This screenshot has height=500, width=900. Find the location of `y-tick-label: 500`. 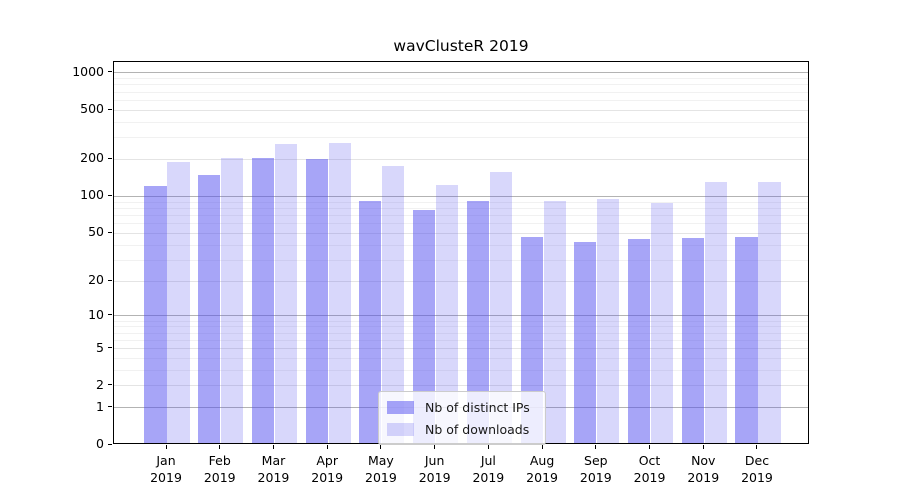

y-tick-label: 500 is located at coordinates (92, 109).